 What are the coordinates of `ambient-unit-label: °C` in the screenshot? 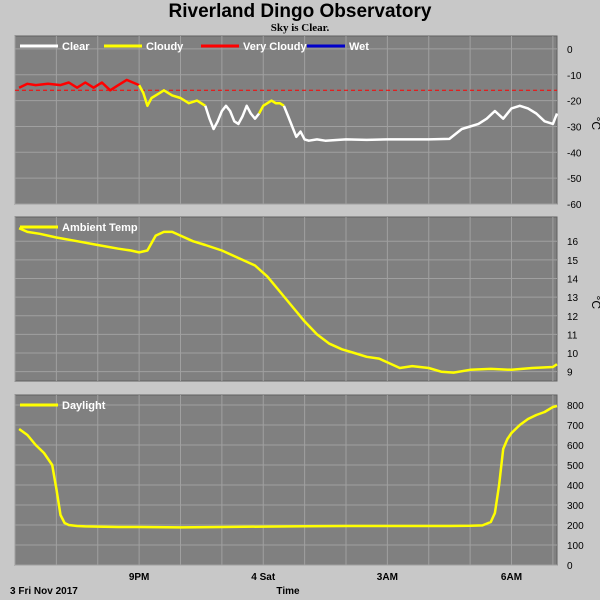 It's located at (594, 303).